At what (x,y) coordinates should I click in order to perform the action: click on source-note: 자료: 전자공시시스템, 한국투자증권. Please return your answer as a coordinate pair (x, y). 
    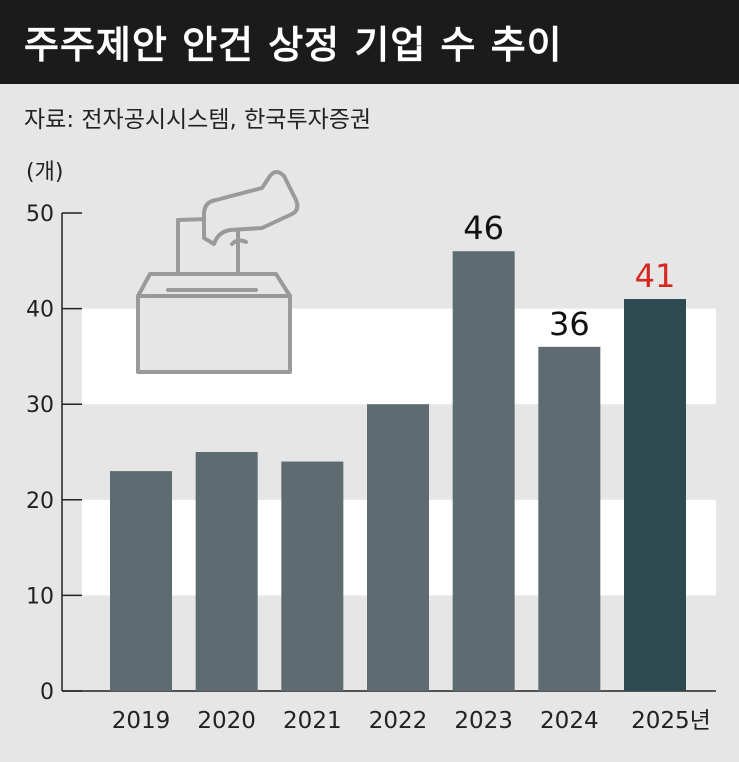
    Looking at the image, I should click on (198, 120).